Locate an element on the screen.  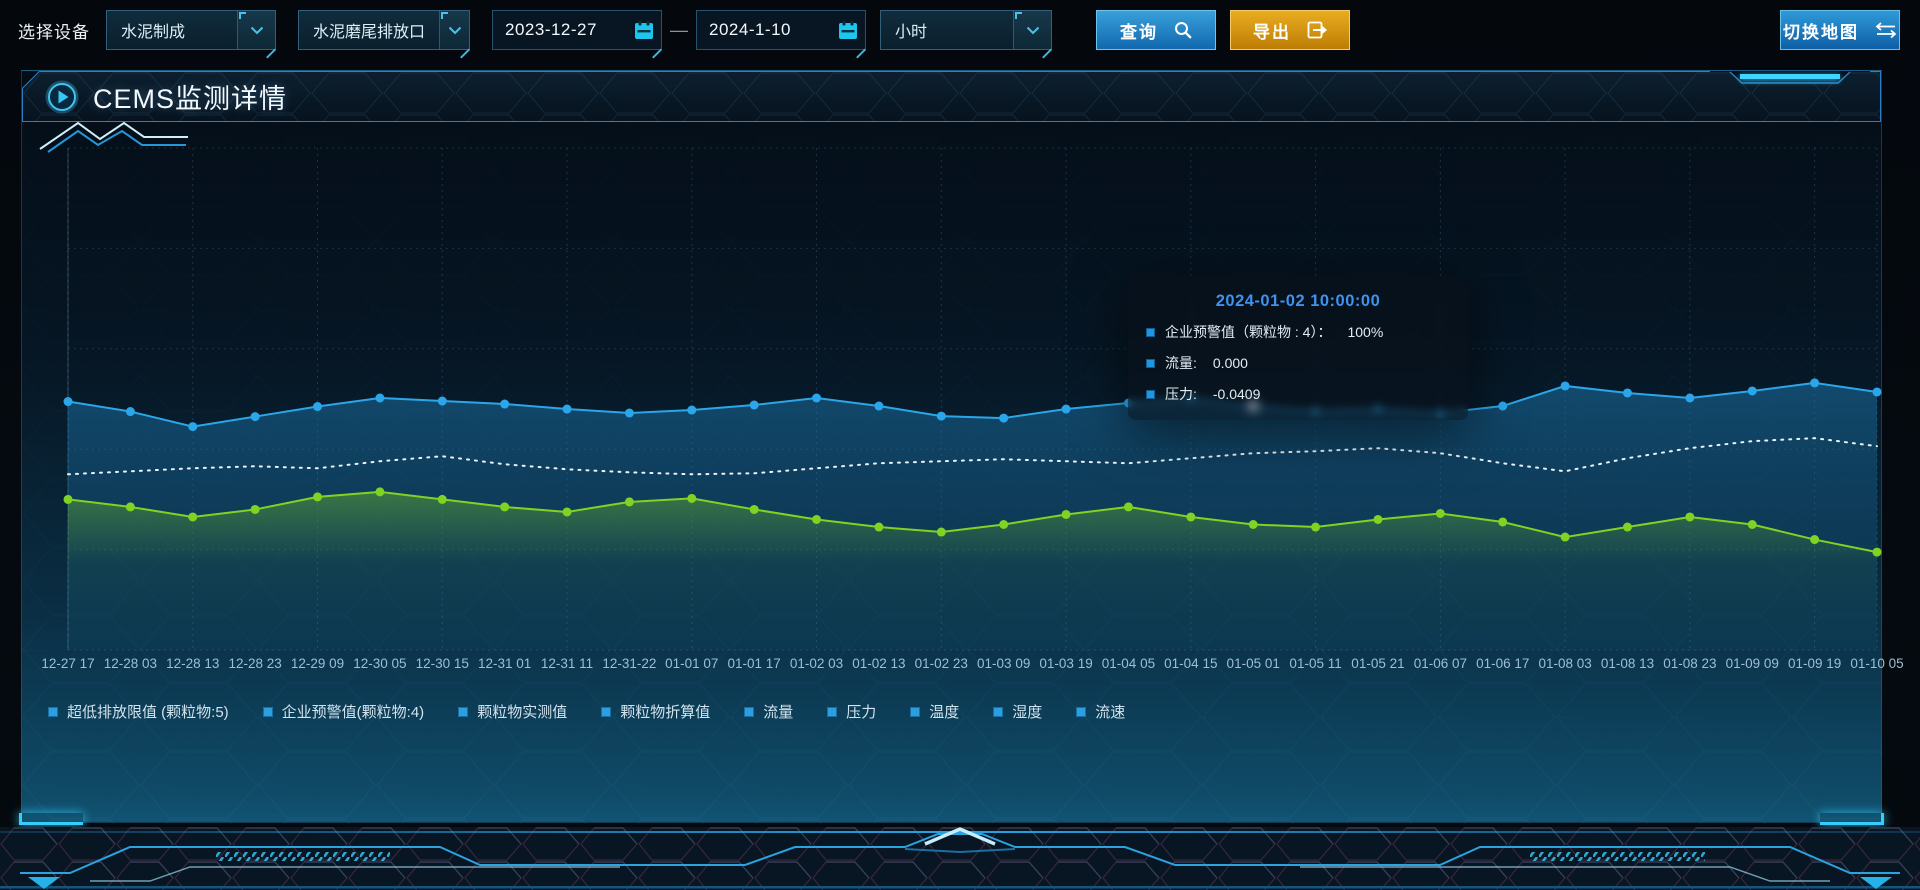
panel-title: CEMS监测详情 is located at coordinates (190, 99).